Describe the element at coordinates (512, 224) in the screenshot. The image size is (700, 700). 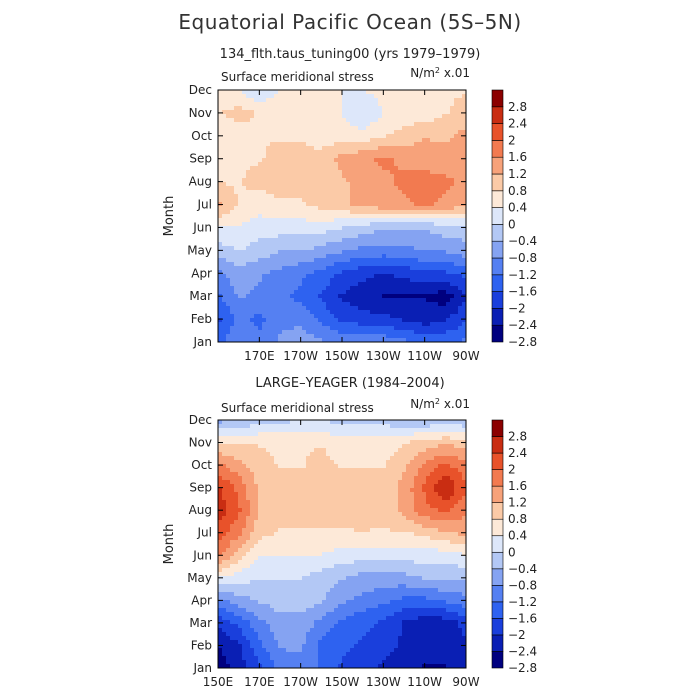
I see `colorbar-label: 0` at that location.